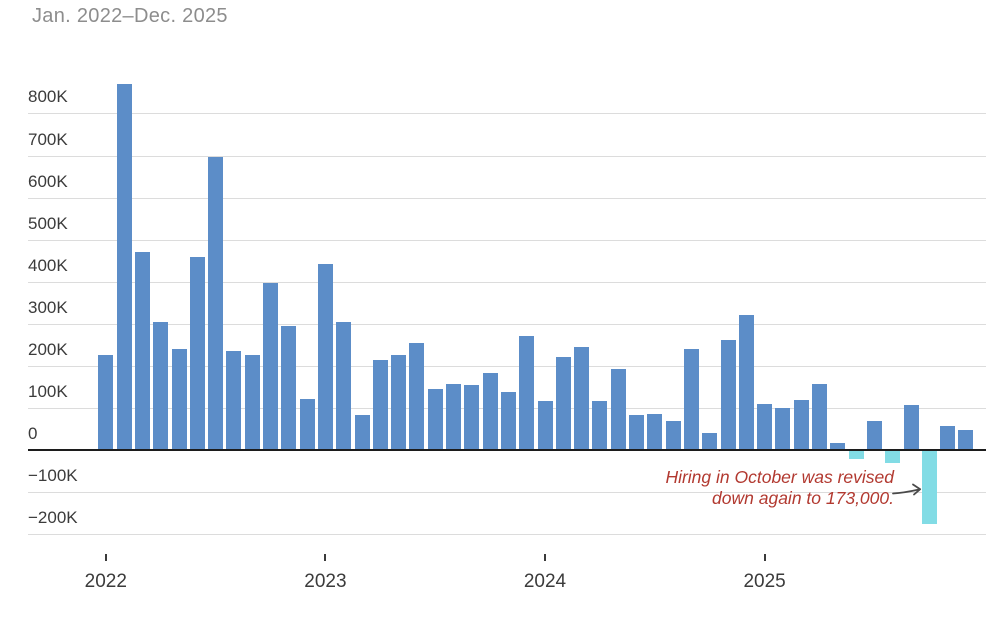  Describe the element at coordinates (362, 432) in the screenshot. I see `bar-mar-2023` at that location.